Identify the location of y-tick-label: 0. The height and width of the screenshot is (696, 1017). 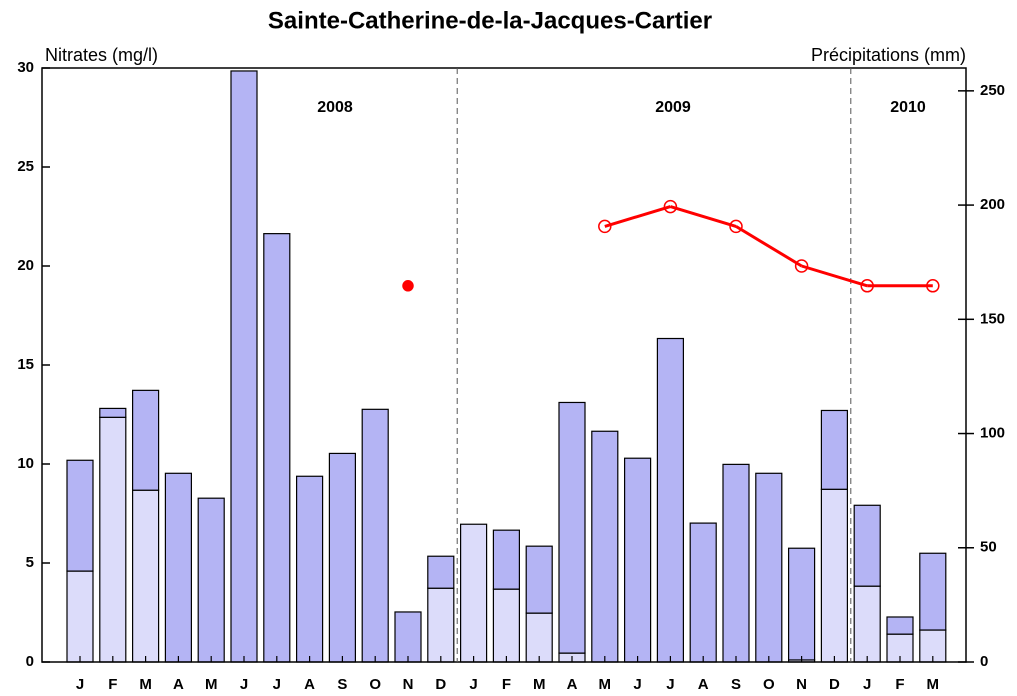
(30, 661).